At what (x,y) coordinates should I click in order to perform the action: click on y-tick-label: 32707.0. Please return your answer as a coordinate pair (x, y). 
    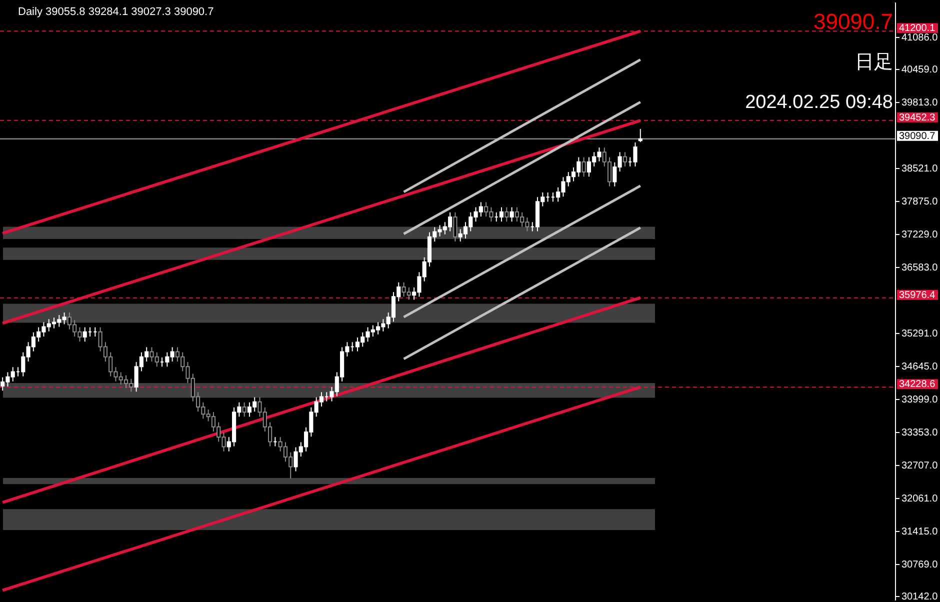
    Looking at the image, I should click on (920, 466).